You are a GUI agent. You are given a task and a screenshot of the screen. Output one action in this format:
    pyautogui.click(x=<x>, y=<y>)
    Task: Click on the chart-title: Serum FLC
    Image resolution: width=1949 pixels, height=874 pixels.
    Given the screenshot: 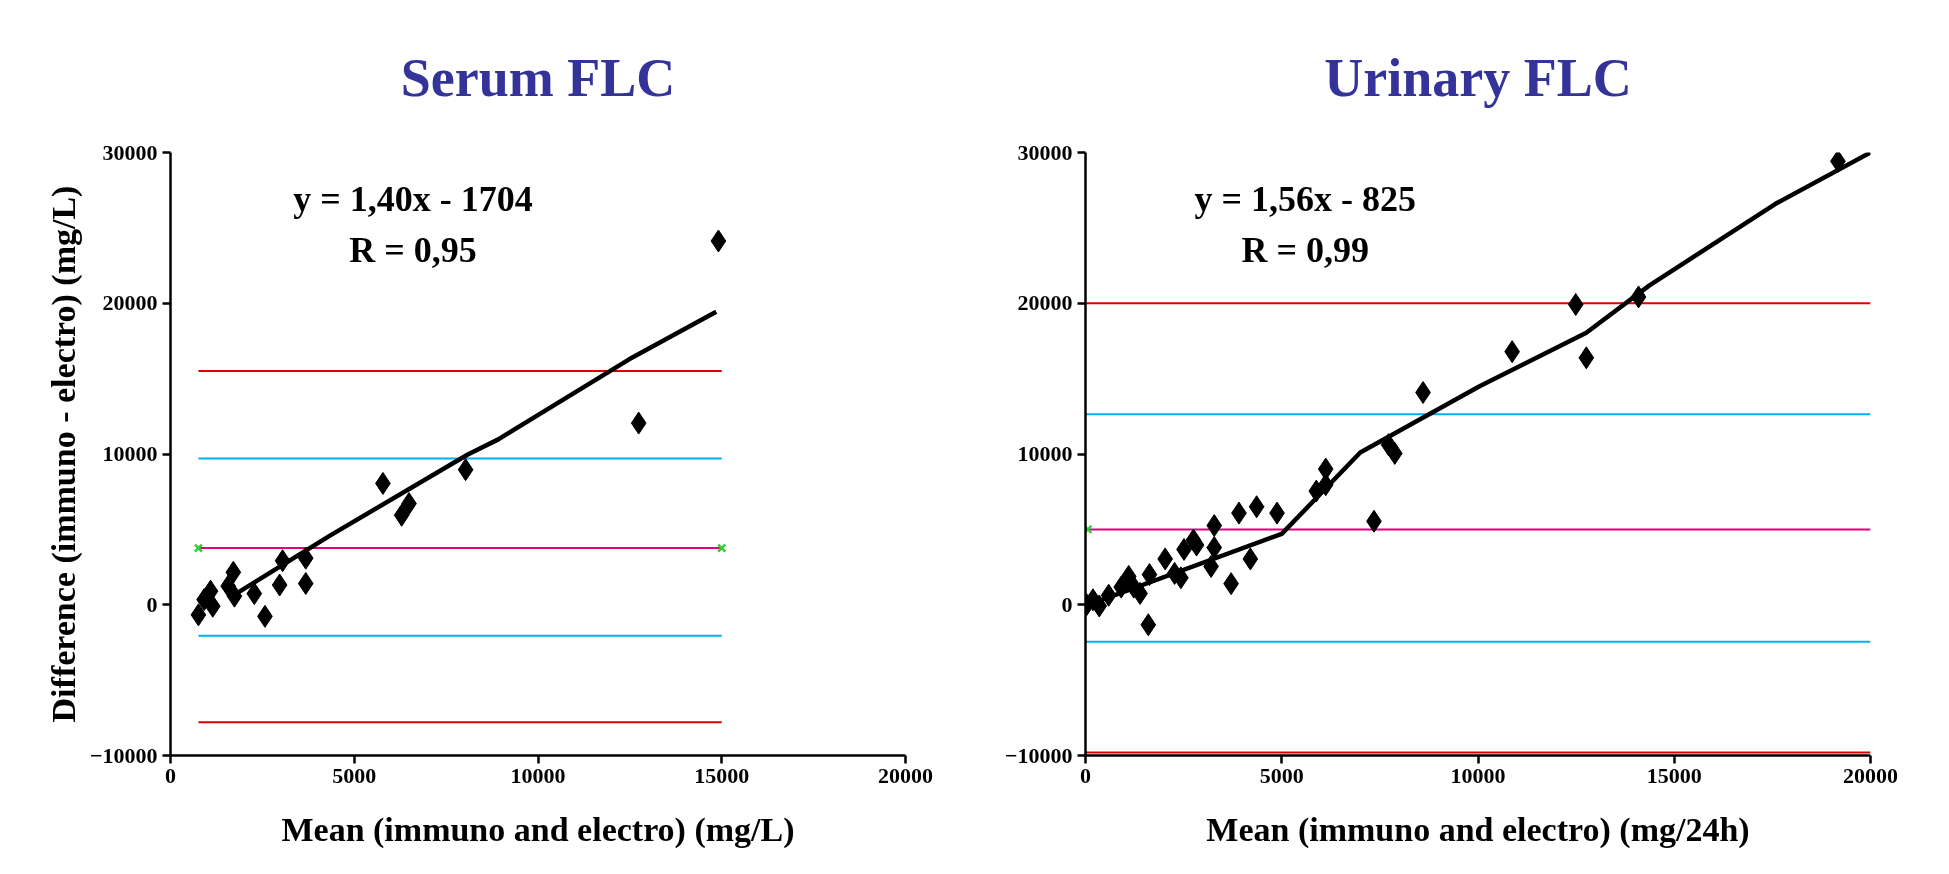 What is the action you would take?
    pyautogui.click(x=538, y=77)
    